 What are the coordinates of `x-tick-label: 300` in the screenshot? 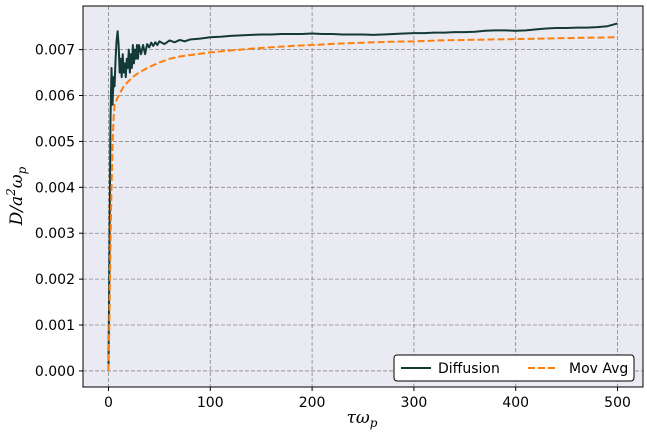 It's located at (414, 403).